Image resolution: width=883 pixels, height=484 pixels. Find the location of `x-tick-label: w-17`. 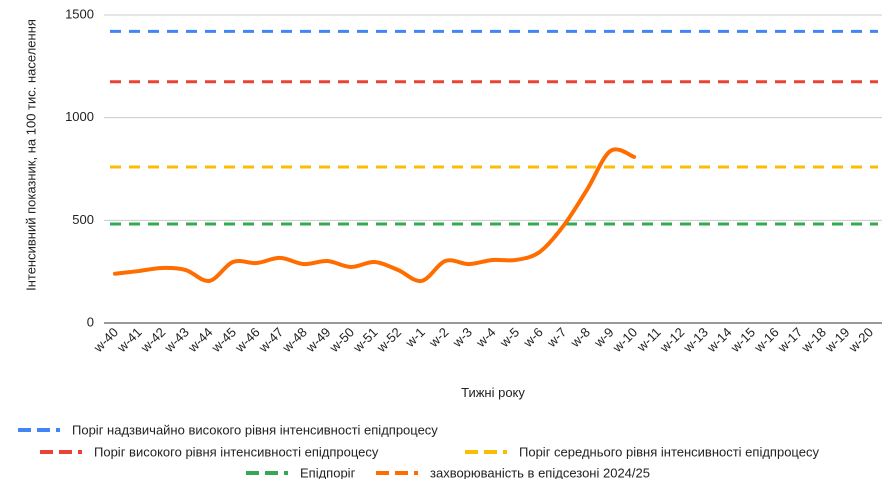

x-tick-label: w-17 is located at coordinates (789, 340).